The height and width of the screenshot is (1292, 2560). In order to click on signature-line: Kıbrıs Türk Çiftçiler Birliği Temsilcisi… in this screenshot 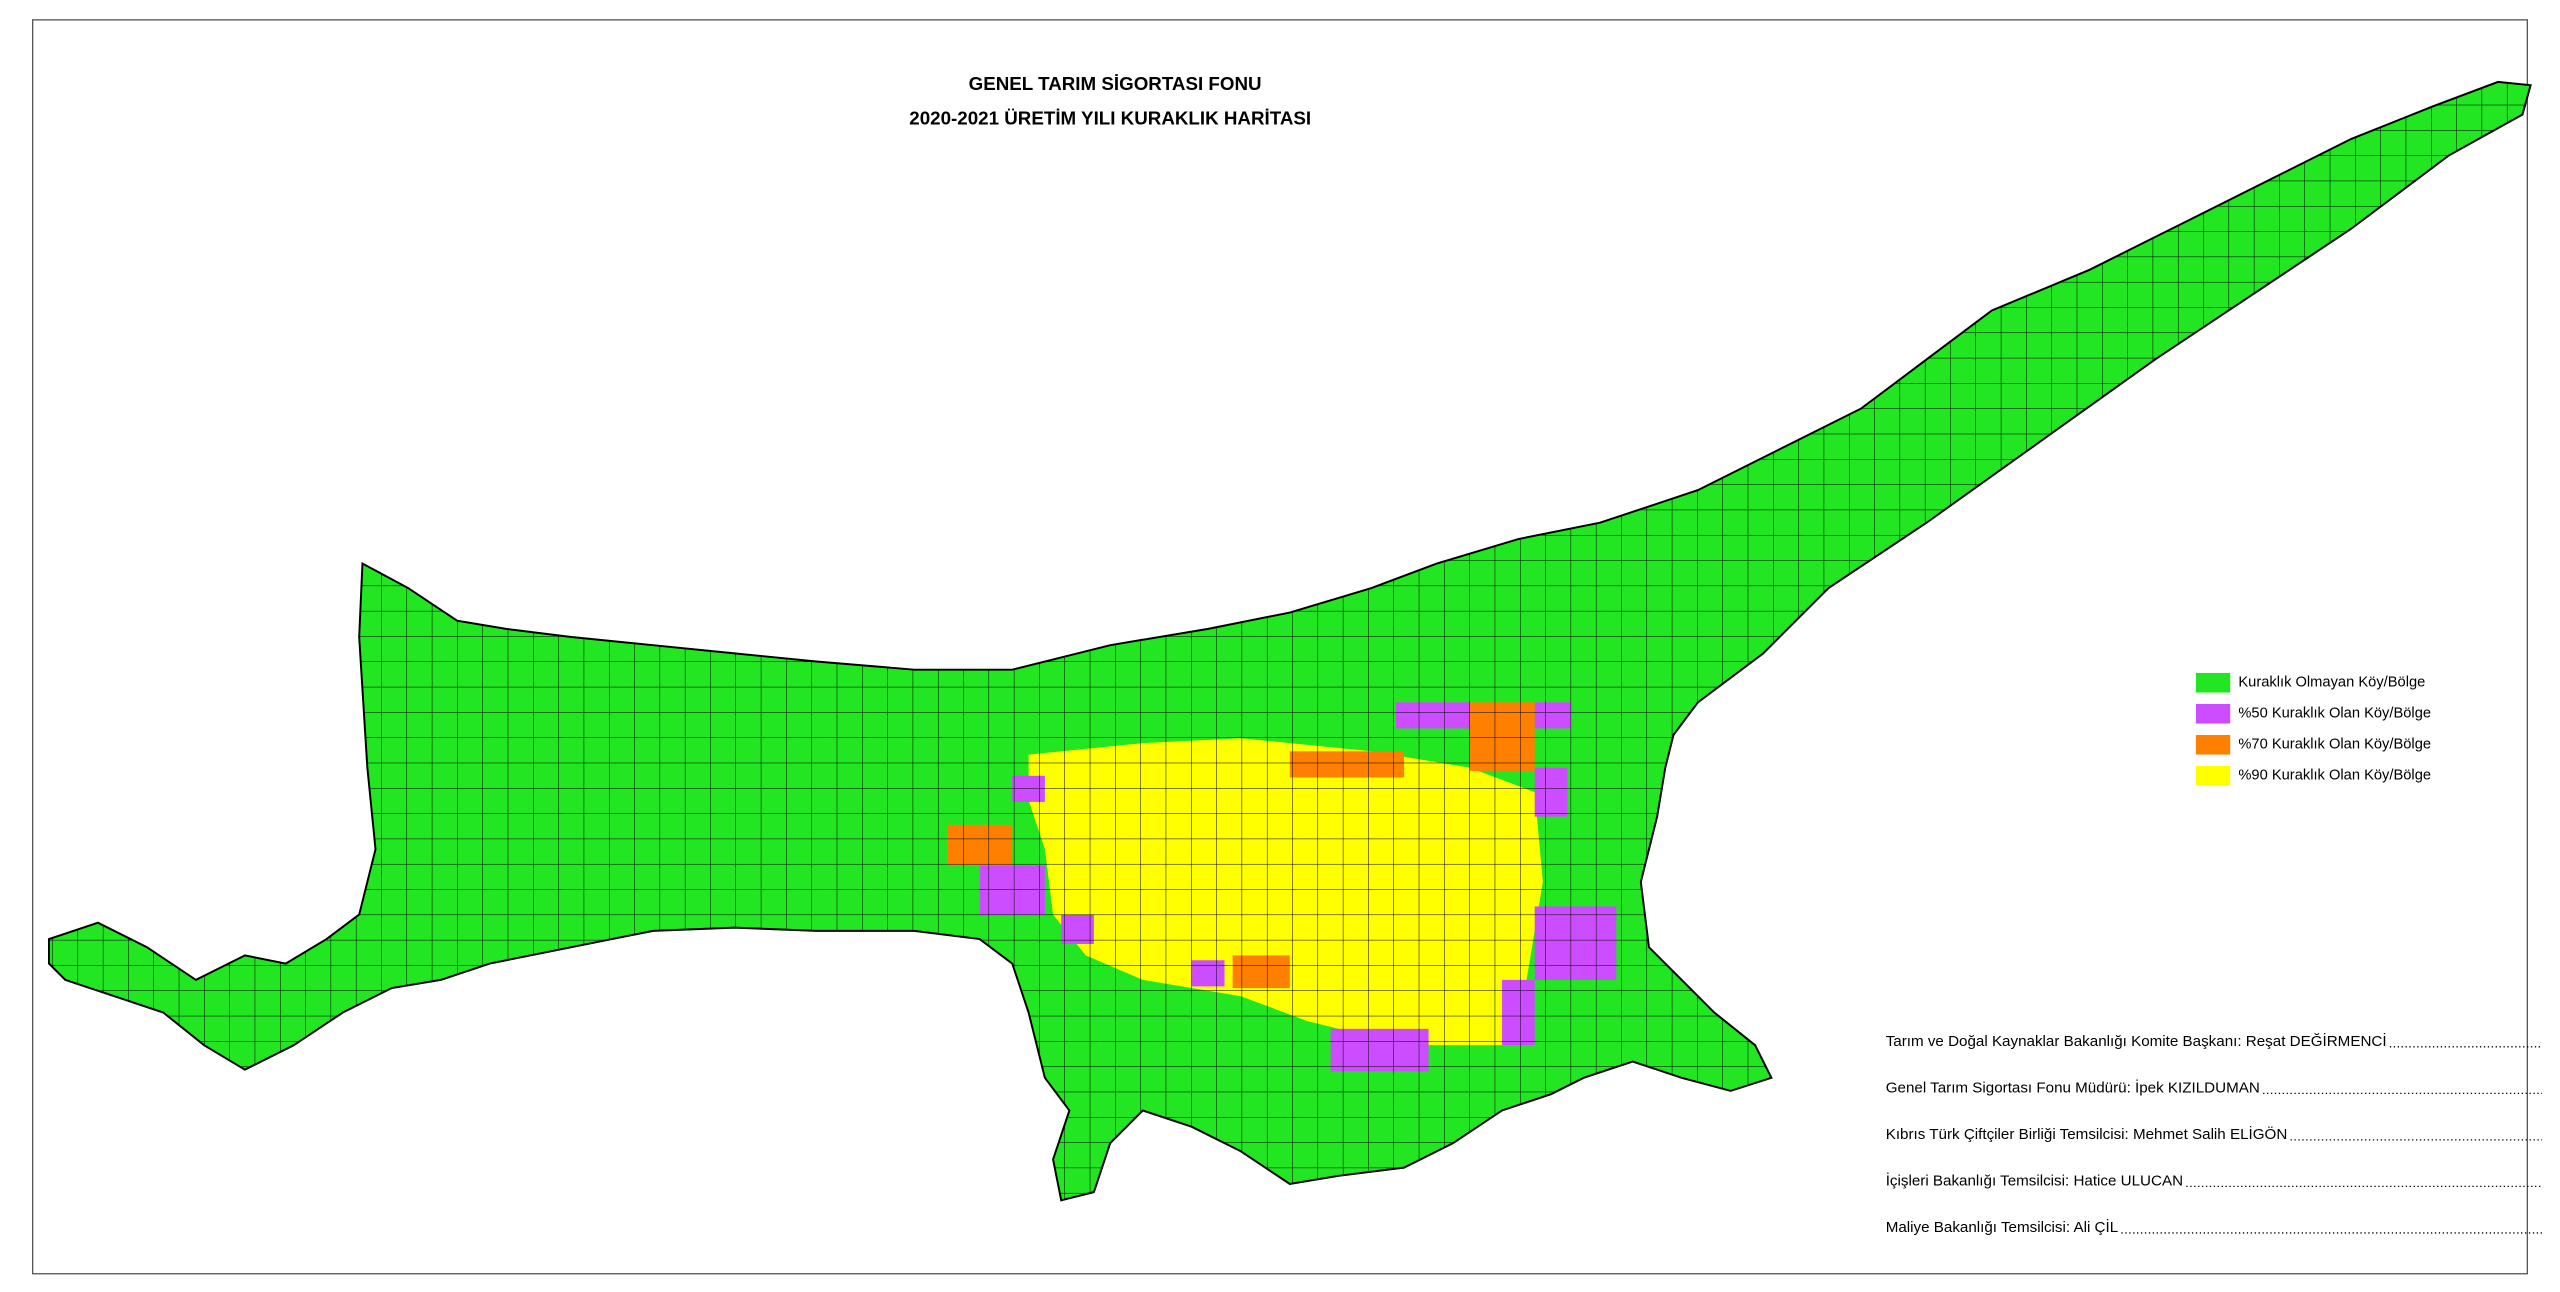, I will do `click(2087, 1134)`.